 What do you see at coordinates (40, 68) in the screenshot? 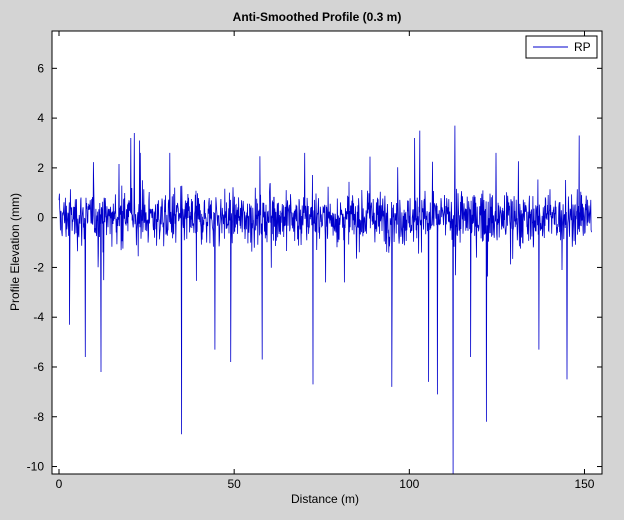
I see `y-tick-label: 6` at bounding box center [40, 68].